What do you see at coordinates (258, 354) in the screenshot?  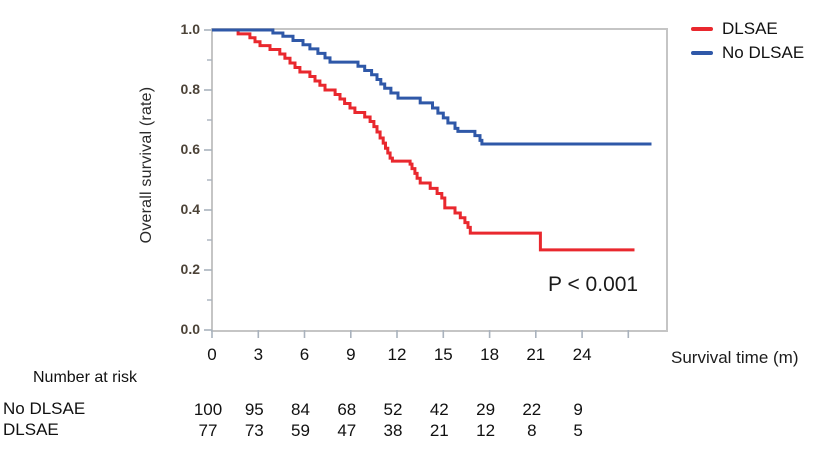 I see `x-tick-label: 3` at bounding box center [258, 354].